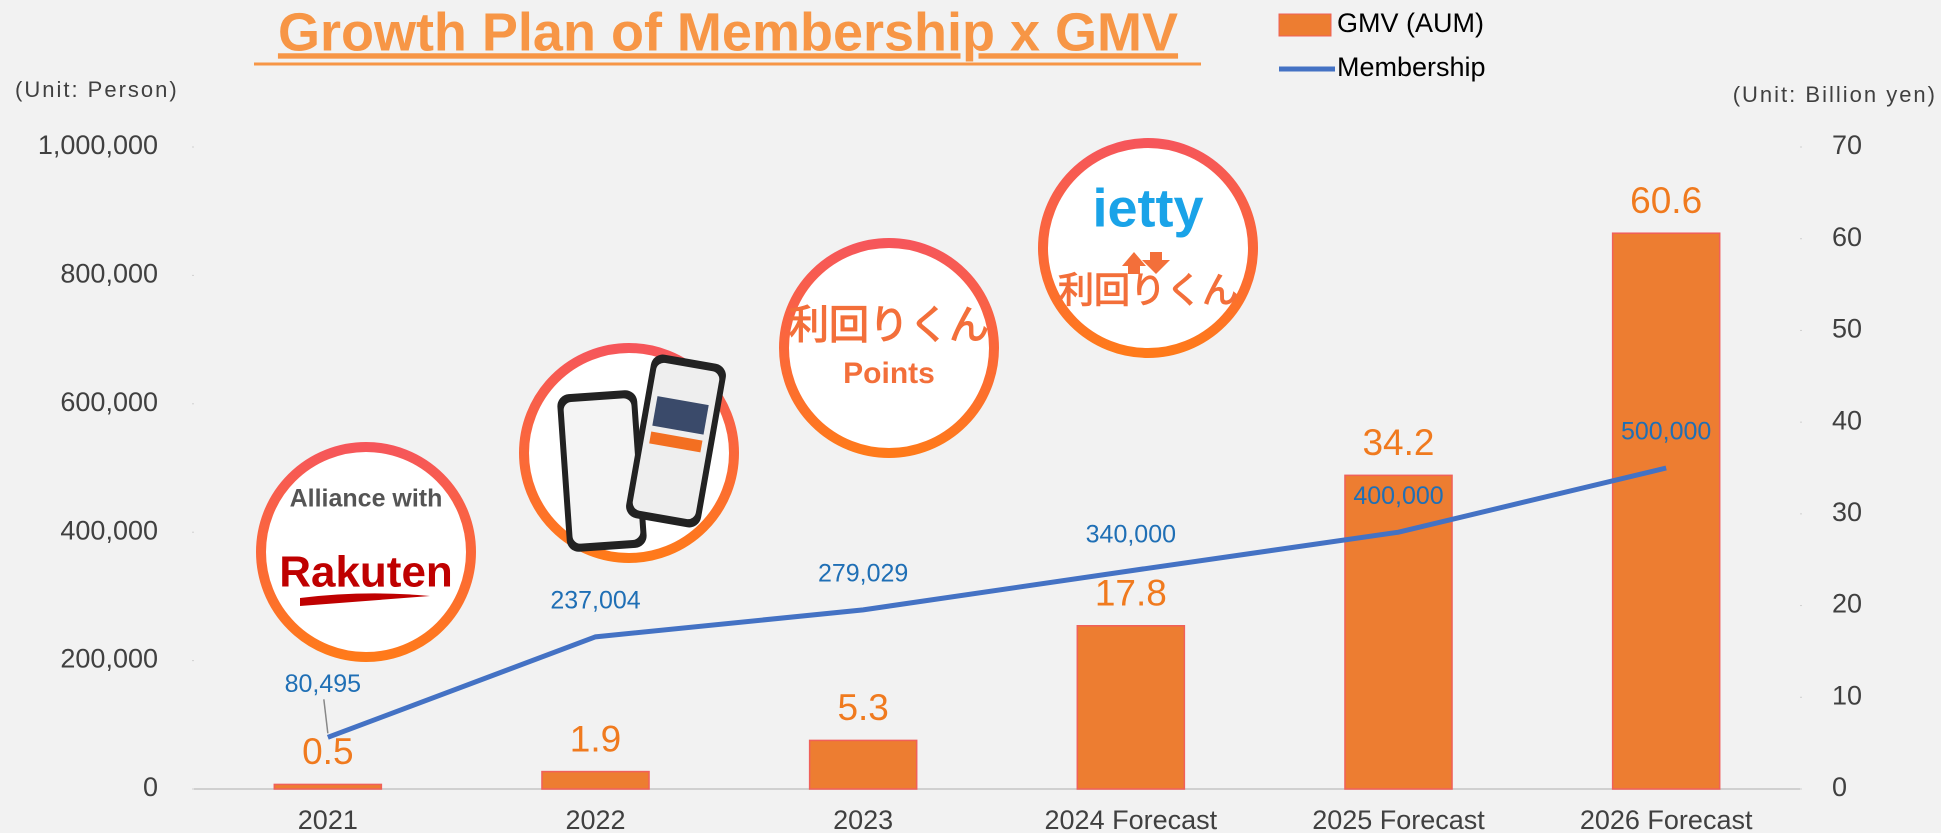  Describe the element at coordinates (1131, 534) in the screenshot. I see `line-value-label: 340,000` at that location.